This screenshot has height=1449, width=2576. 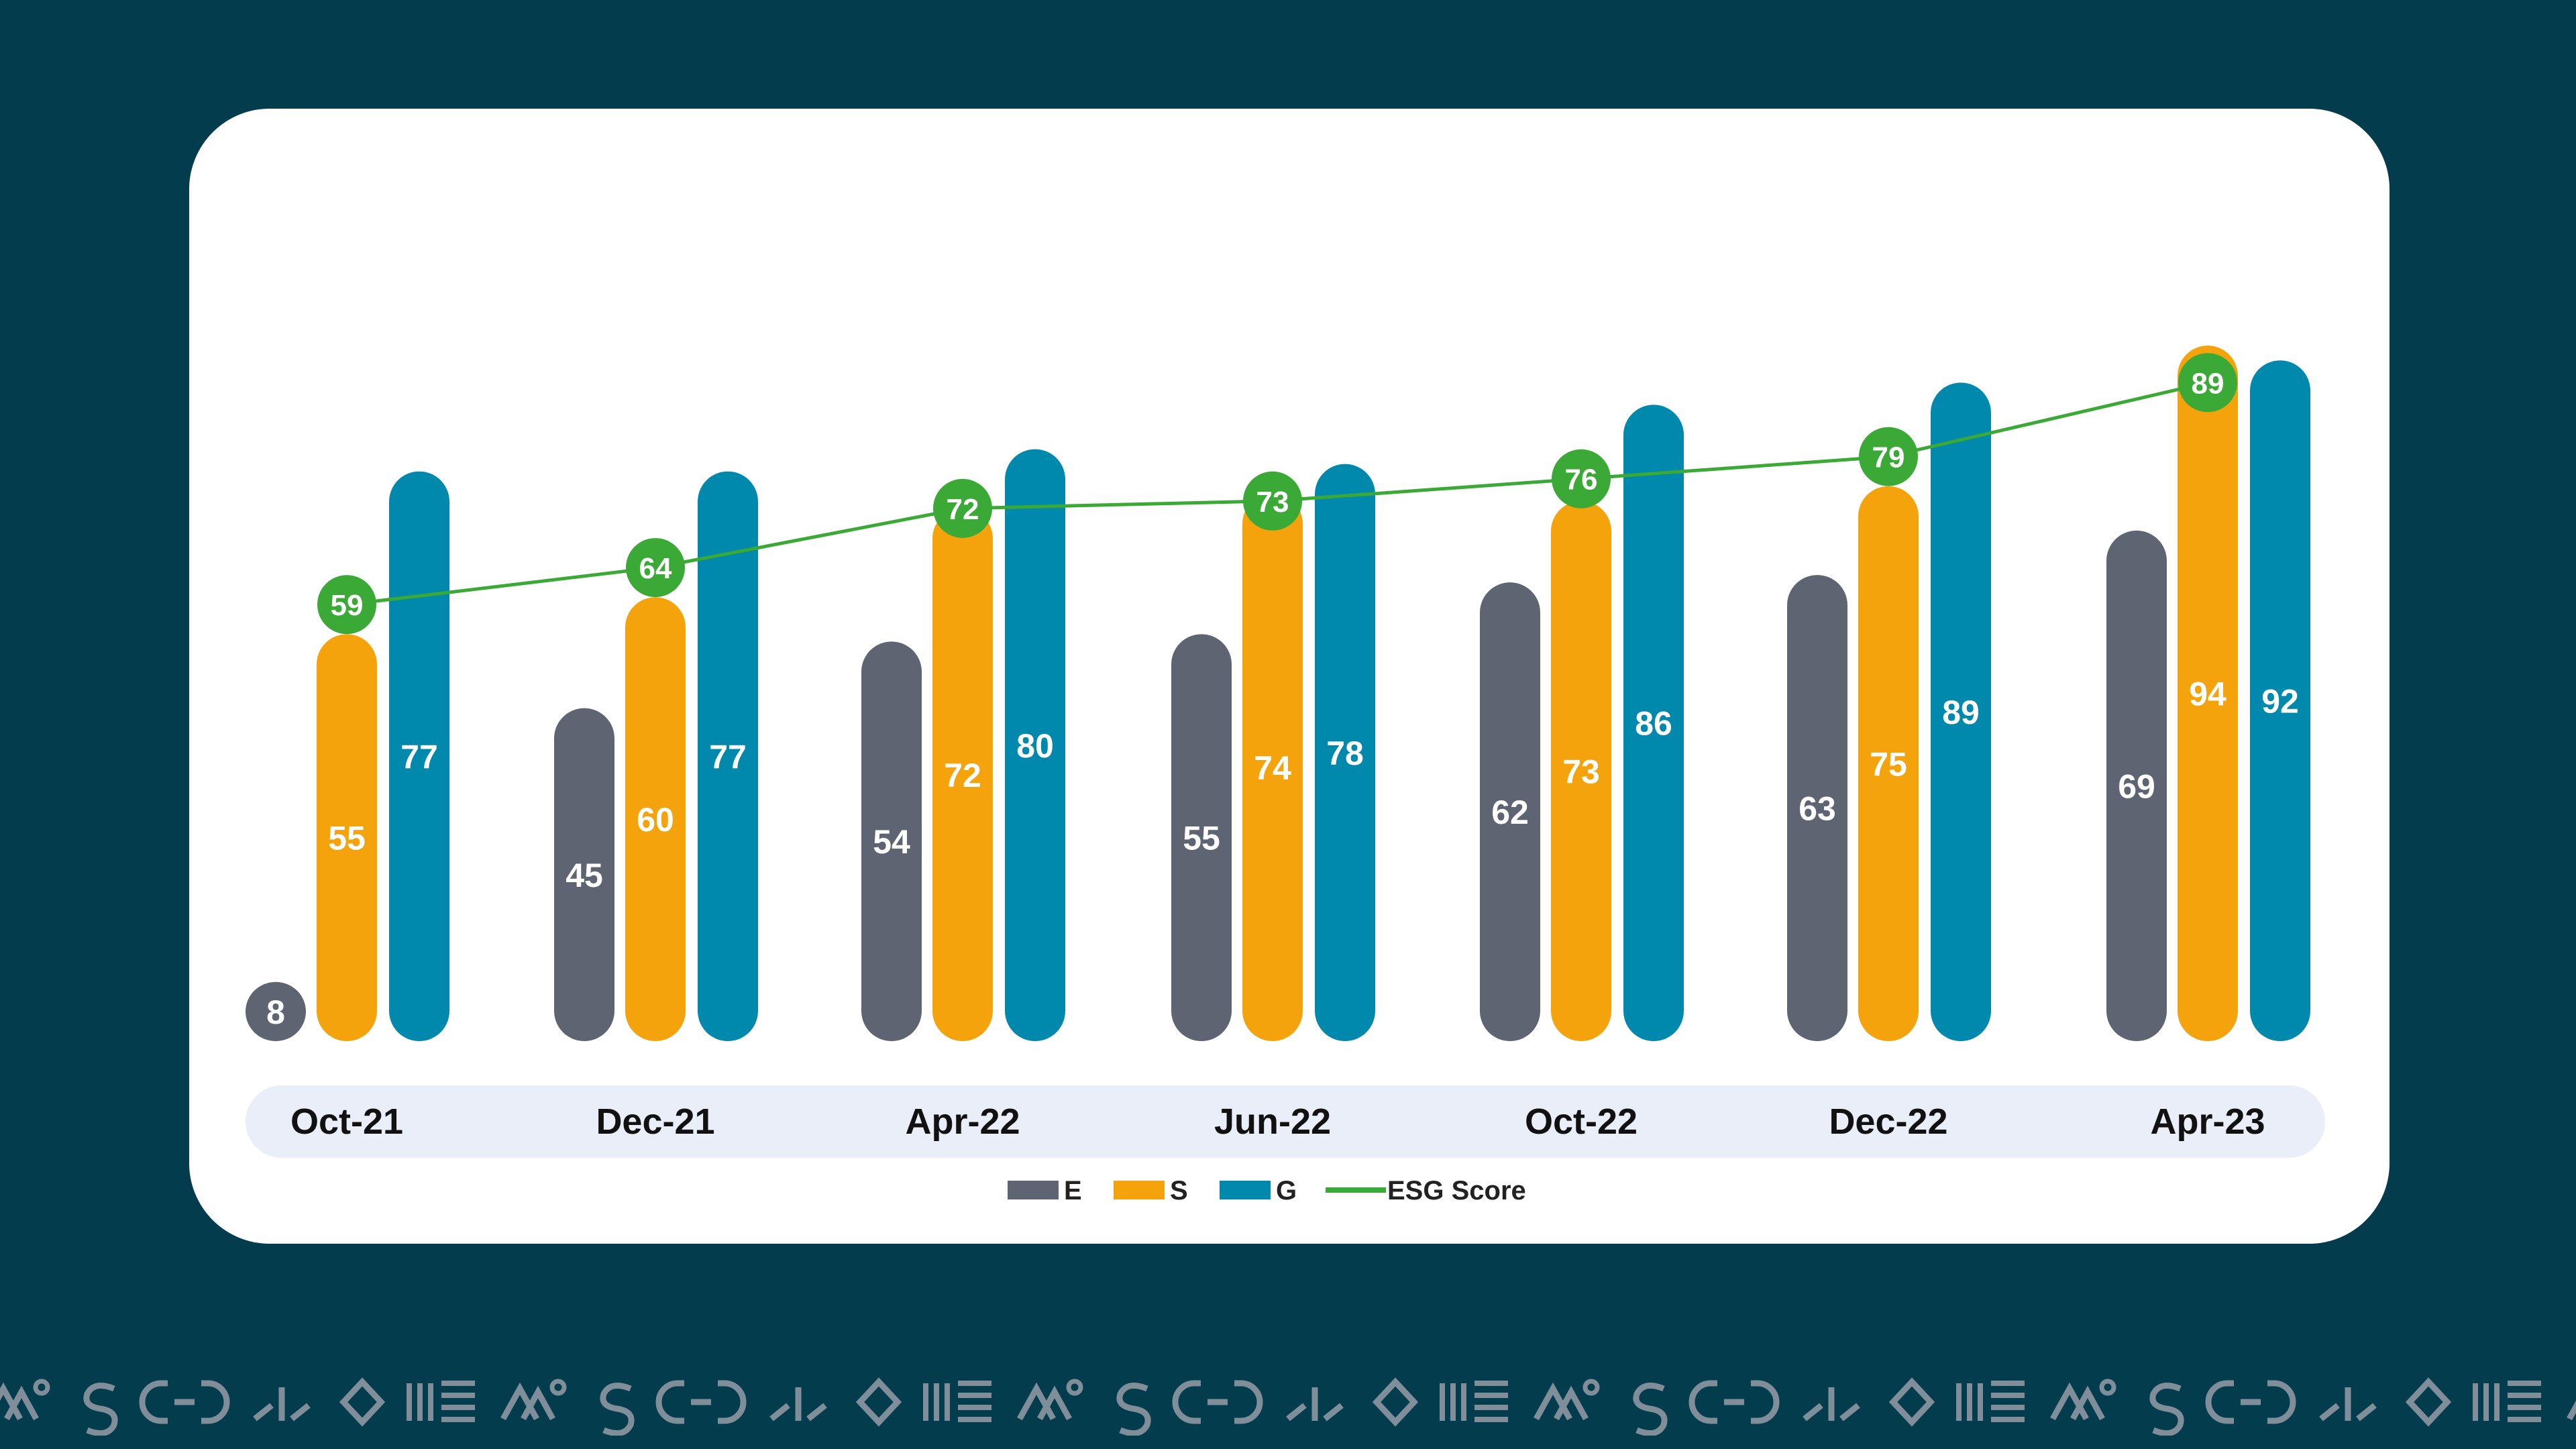 I want to click on esg-marker-label-4: 76, so click(x=1581, y=480).